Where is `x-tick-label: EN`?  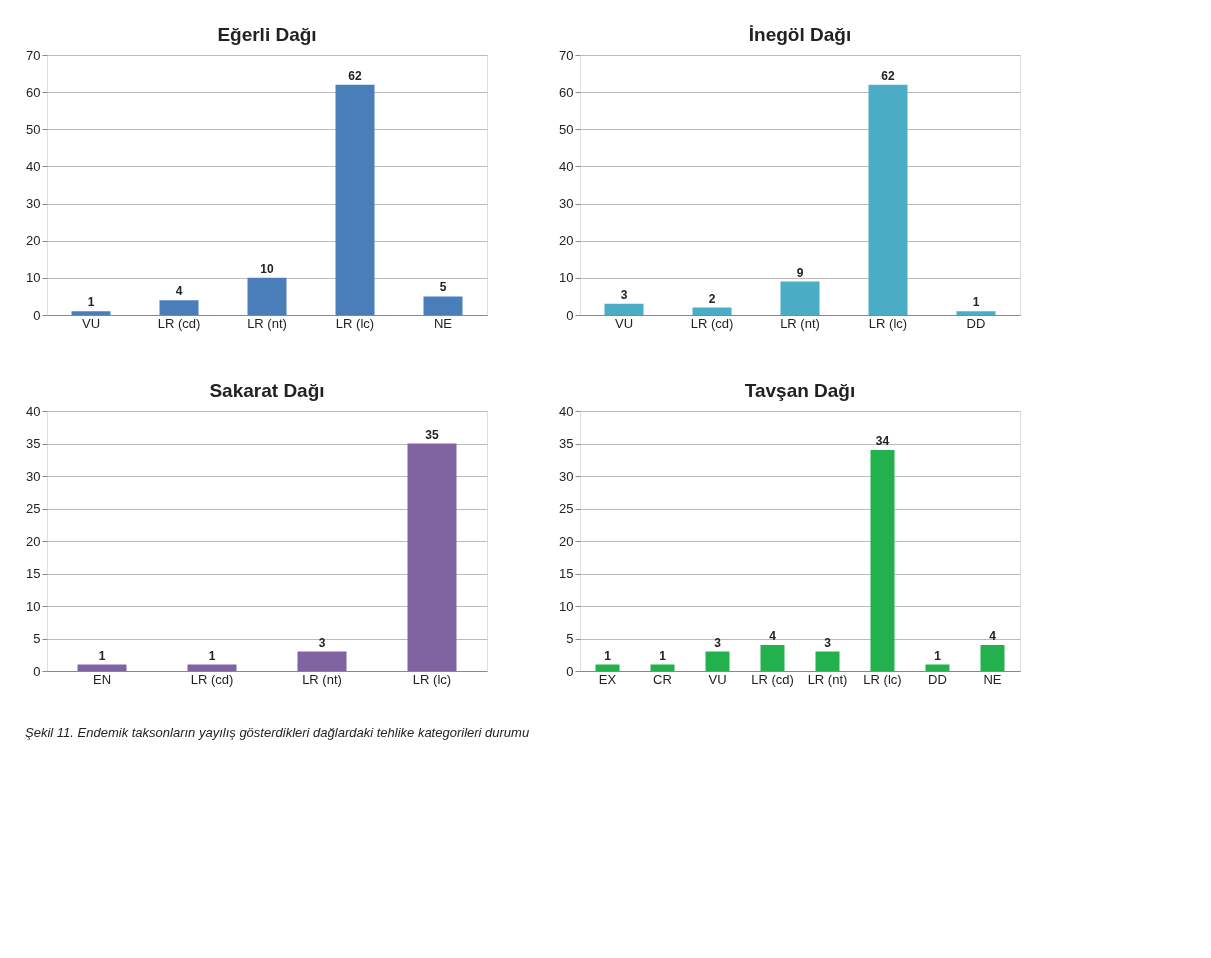 x-tick-label: EN is located at coordinates (102, 679).